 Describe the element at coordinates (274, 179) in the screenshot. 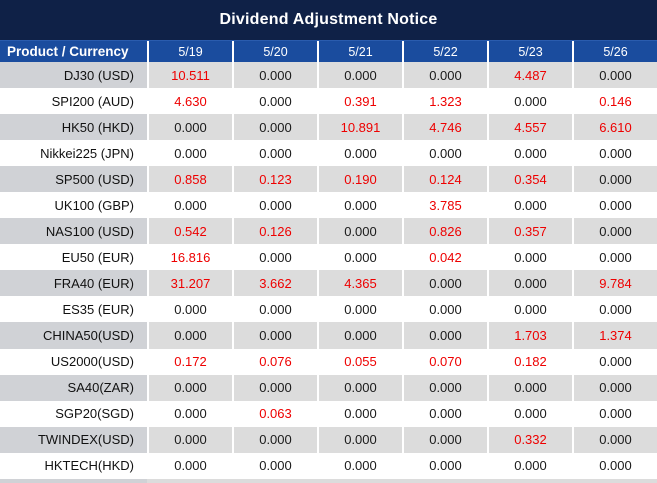

I see `value-cell: 0.123` at that location.